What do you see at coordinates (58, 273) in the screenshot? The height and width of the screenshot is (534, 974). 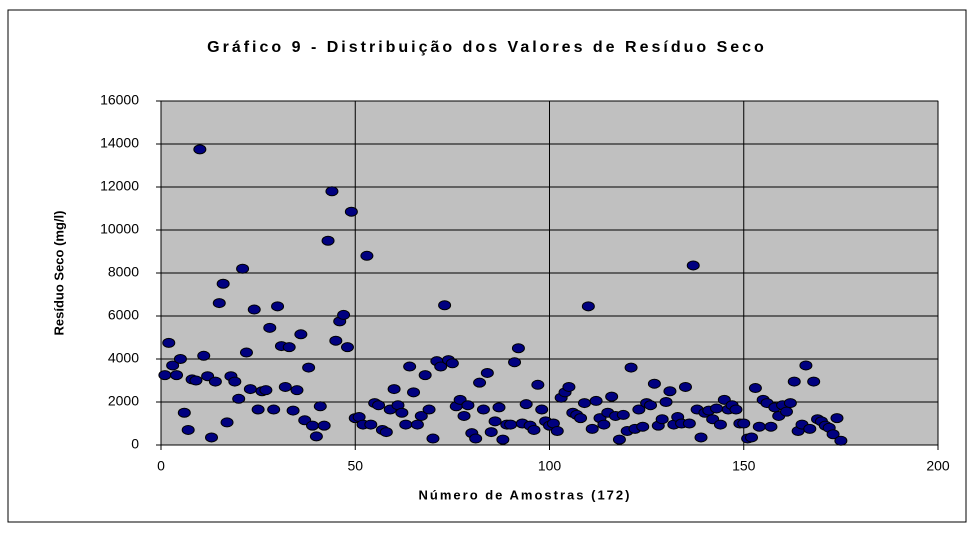 I see `y-axis-label: Resíduo Seco (mg/l)` at bounding box center [58, 273].